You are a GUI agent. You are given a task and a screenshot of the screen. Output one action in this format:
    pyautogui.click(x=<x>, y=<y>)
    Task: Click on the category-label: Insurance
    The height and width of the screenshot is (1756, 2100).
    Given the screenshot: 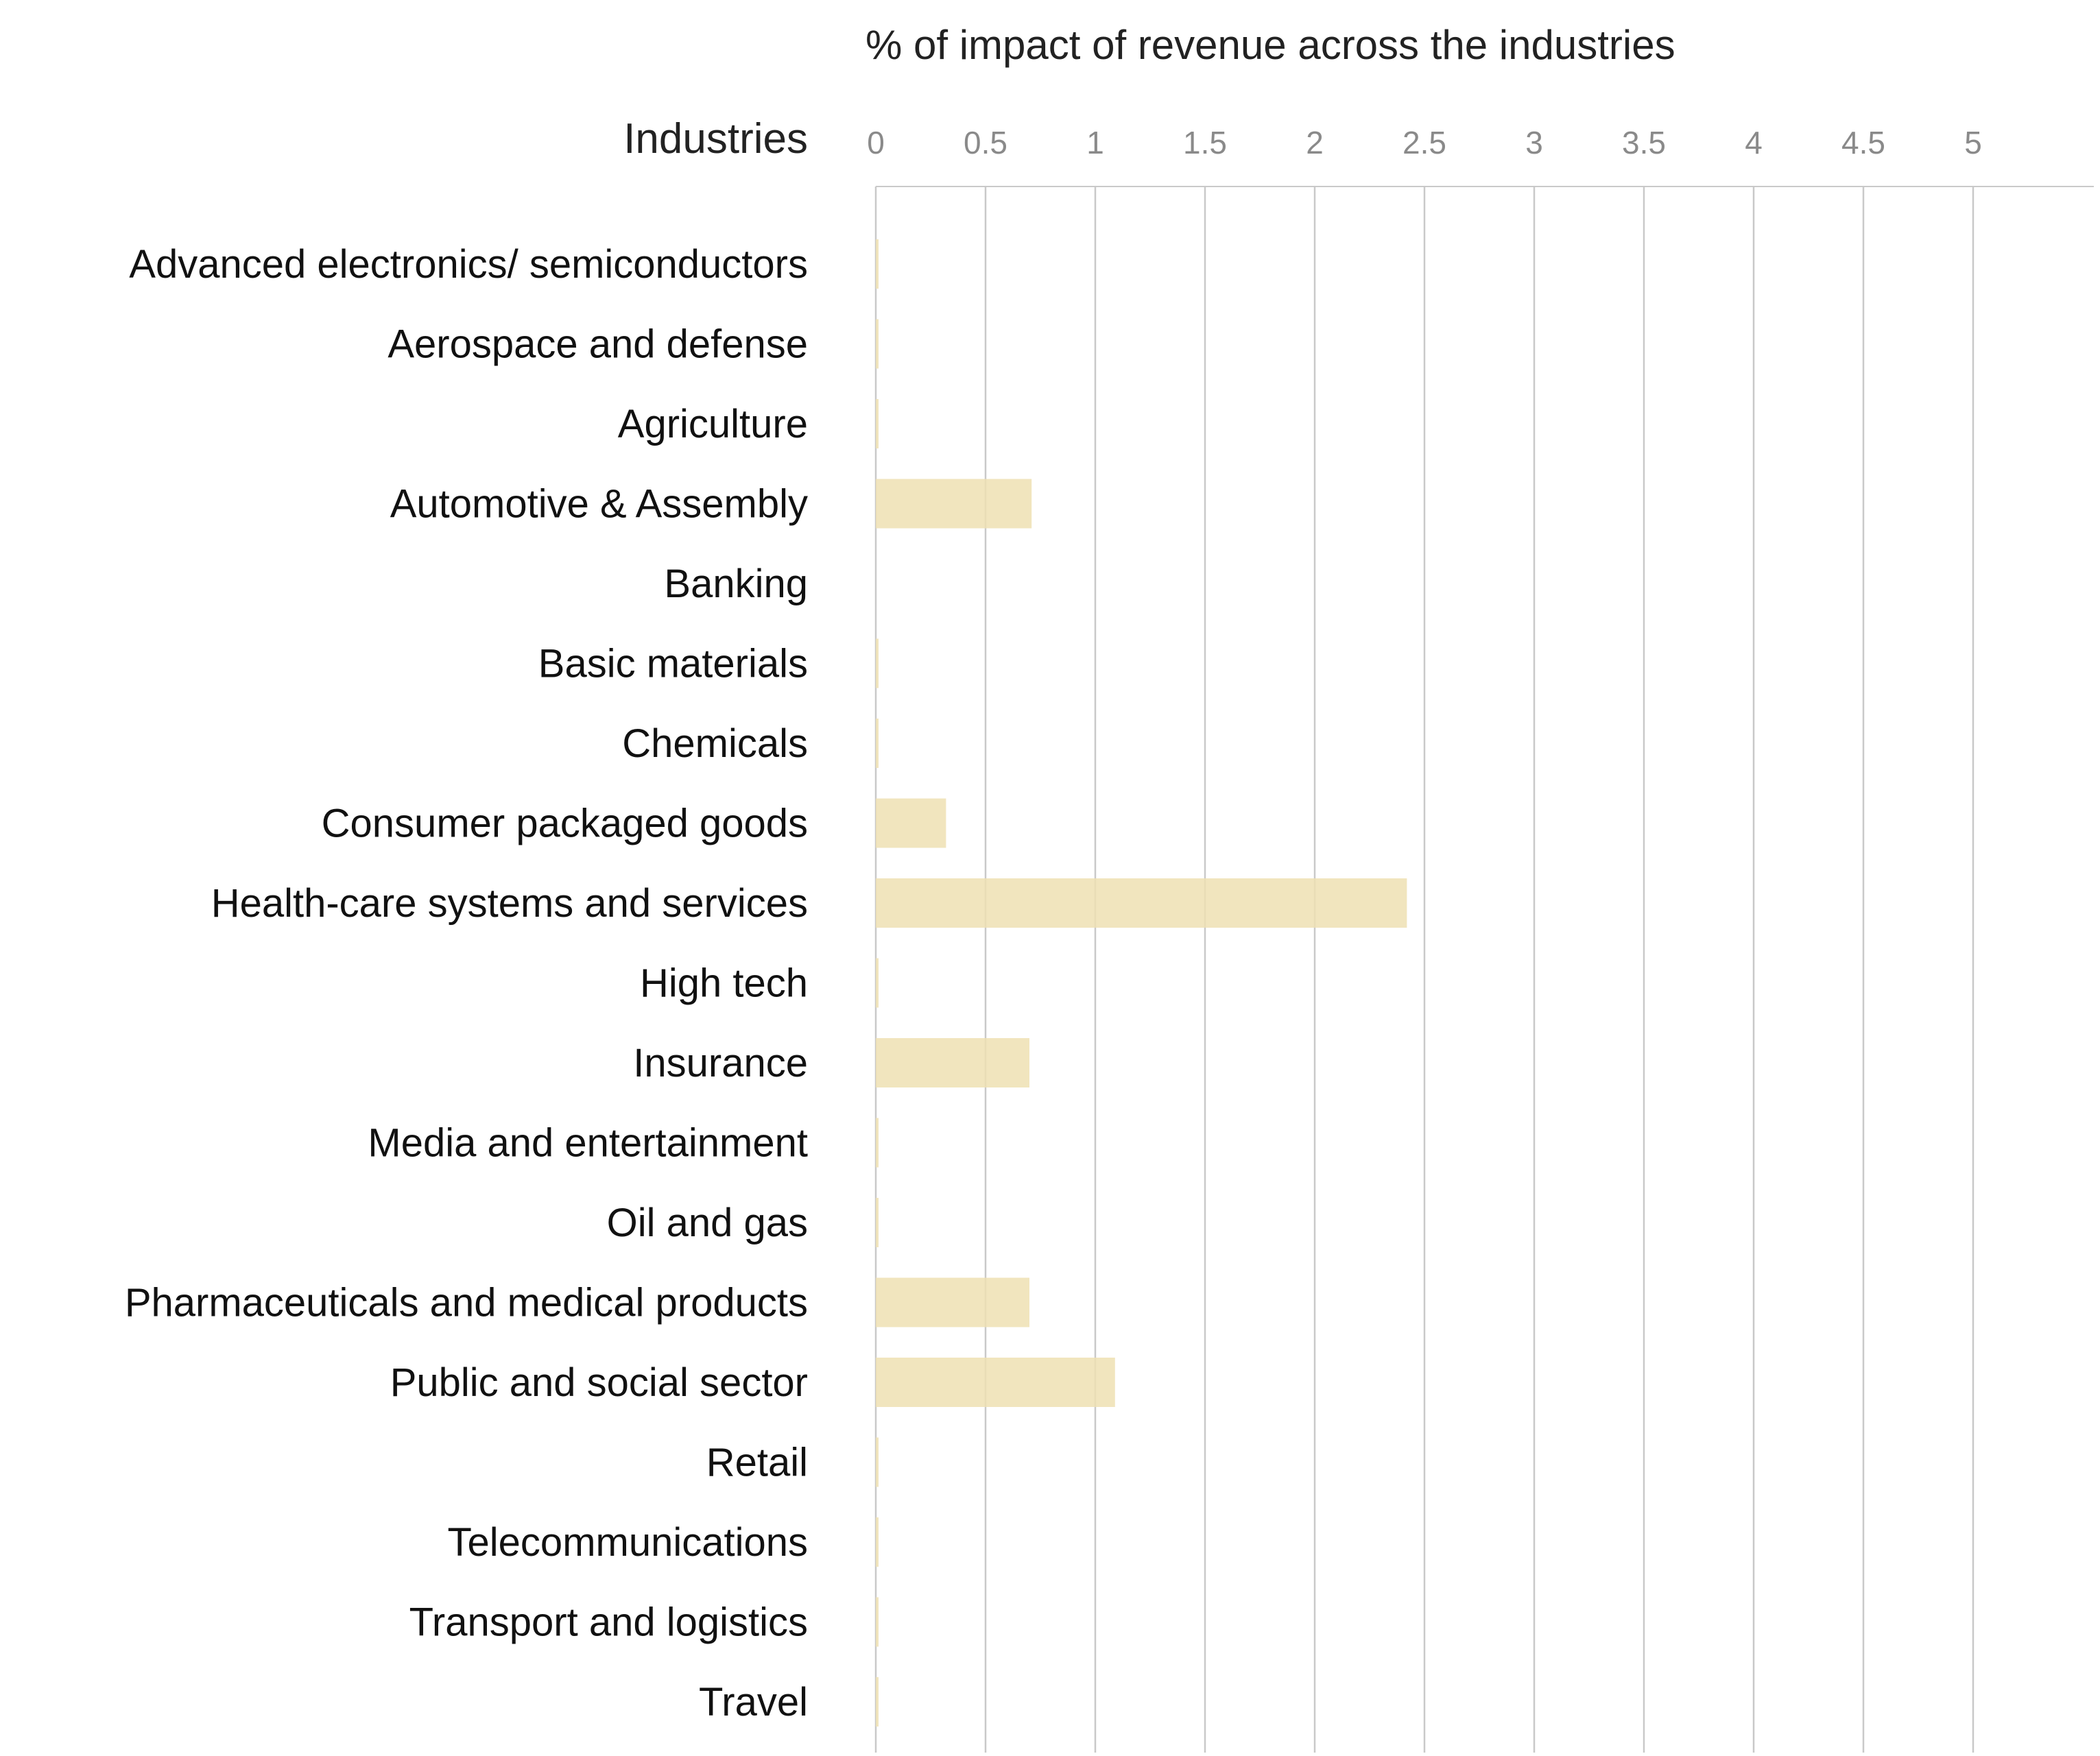 What is the action you would take?
    pyautogui.click(x=720, y=1063)
    